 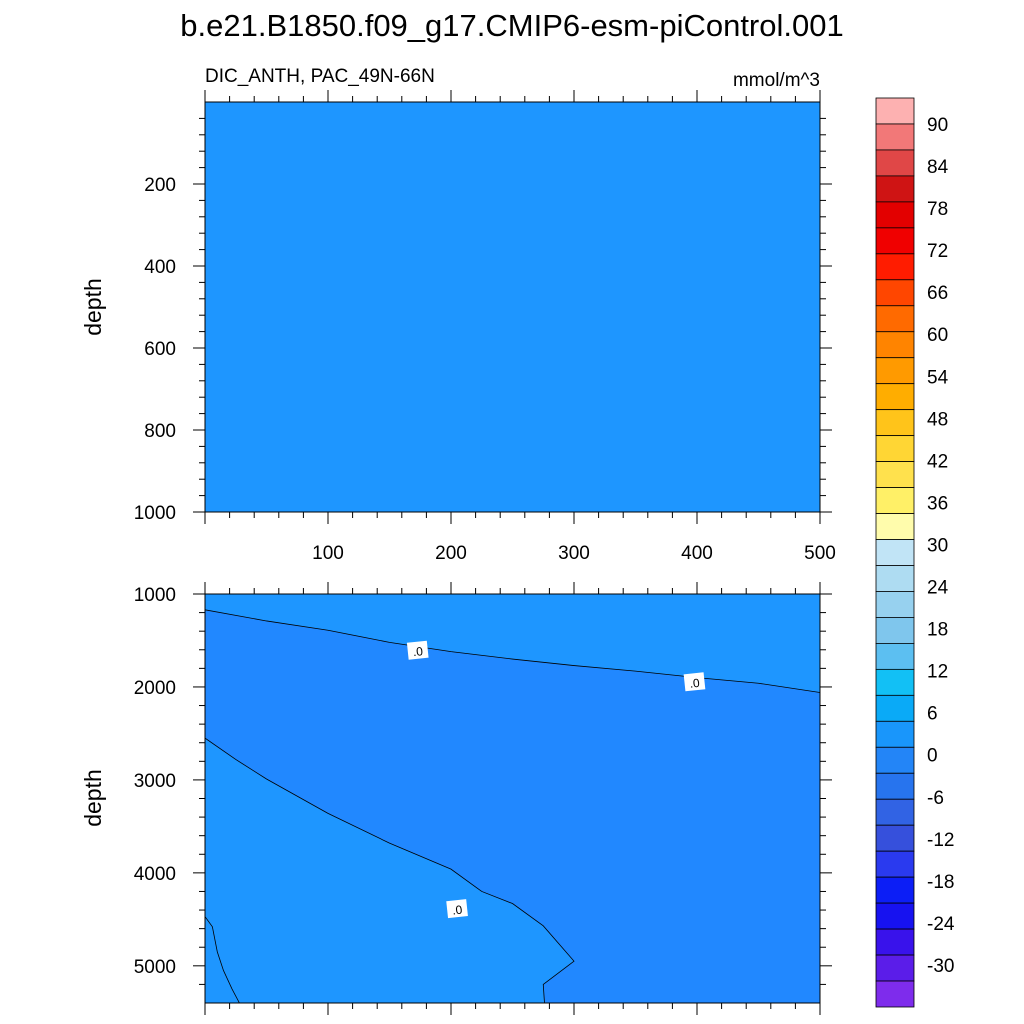 I want to click on lower-y-tick-labels: 1000 2000 3000 4000 5000, so click(x=155, y=781).